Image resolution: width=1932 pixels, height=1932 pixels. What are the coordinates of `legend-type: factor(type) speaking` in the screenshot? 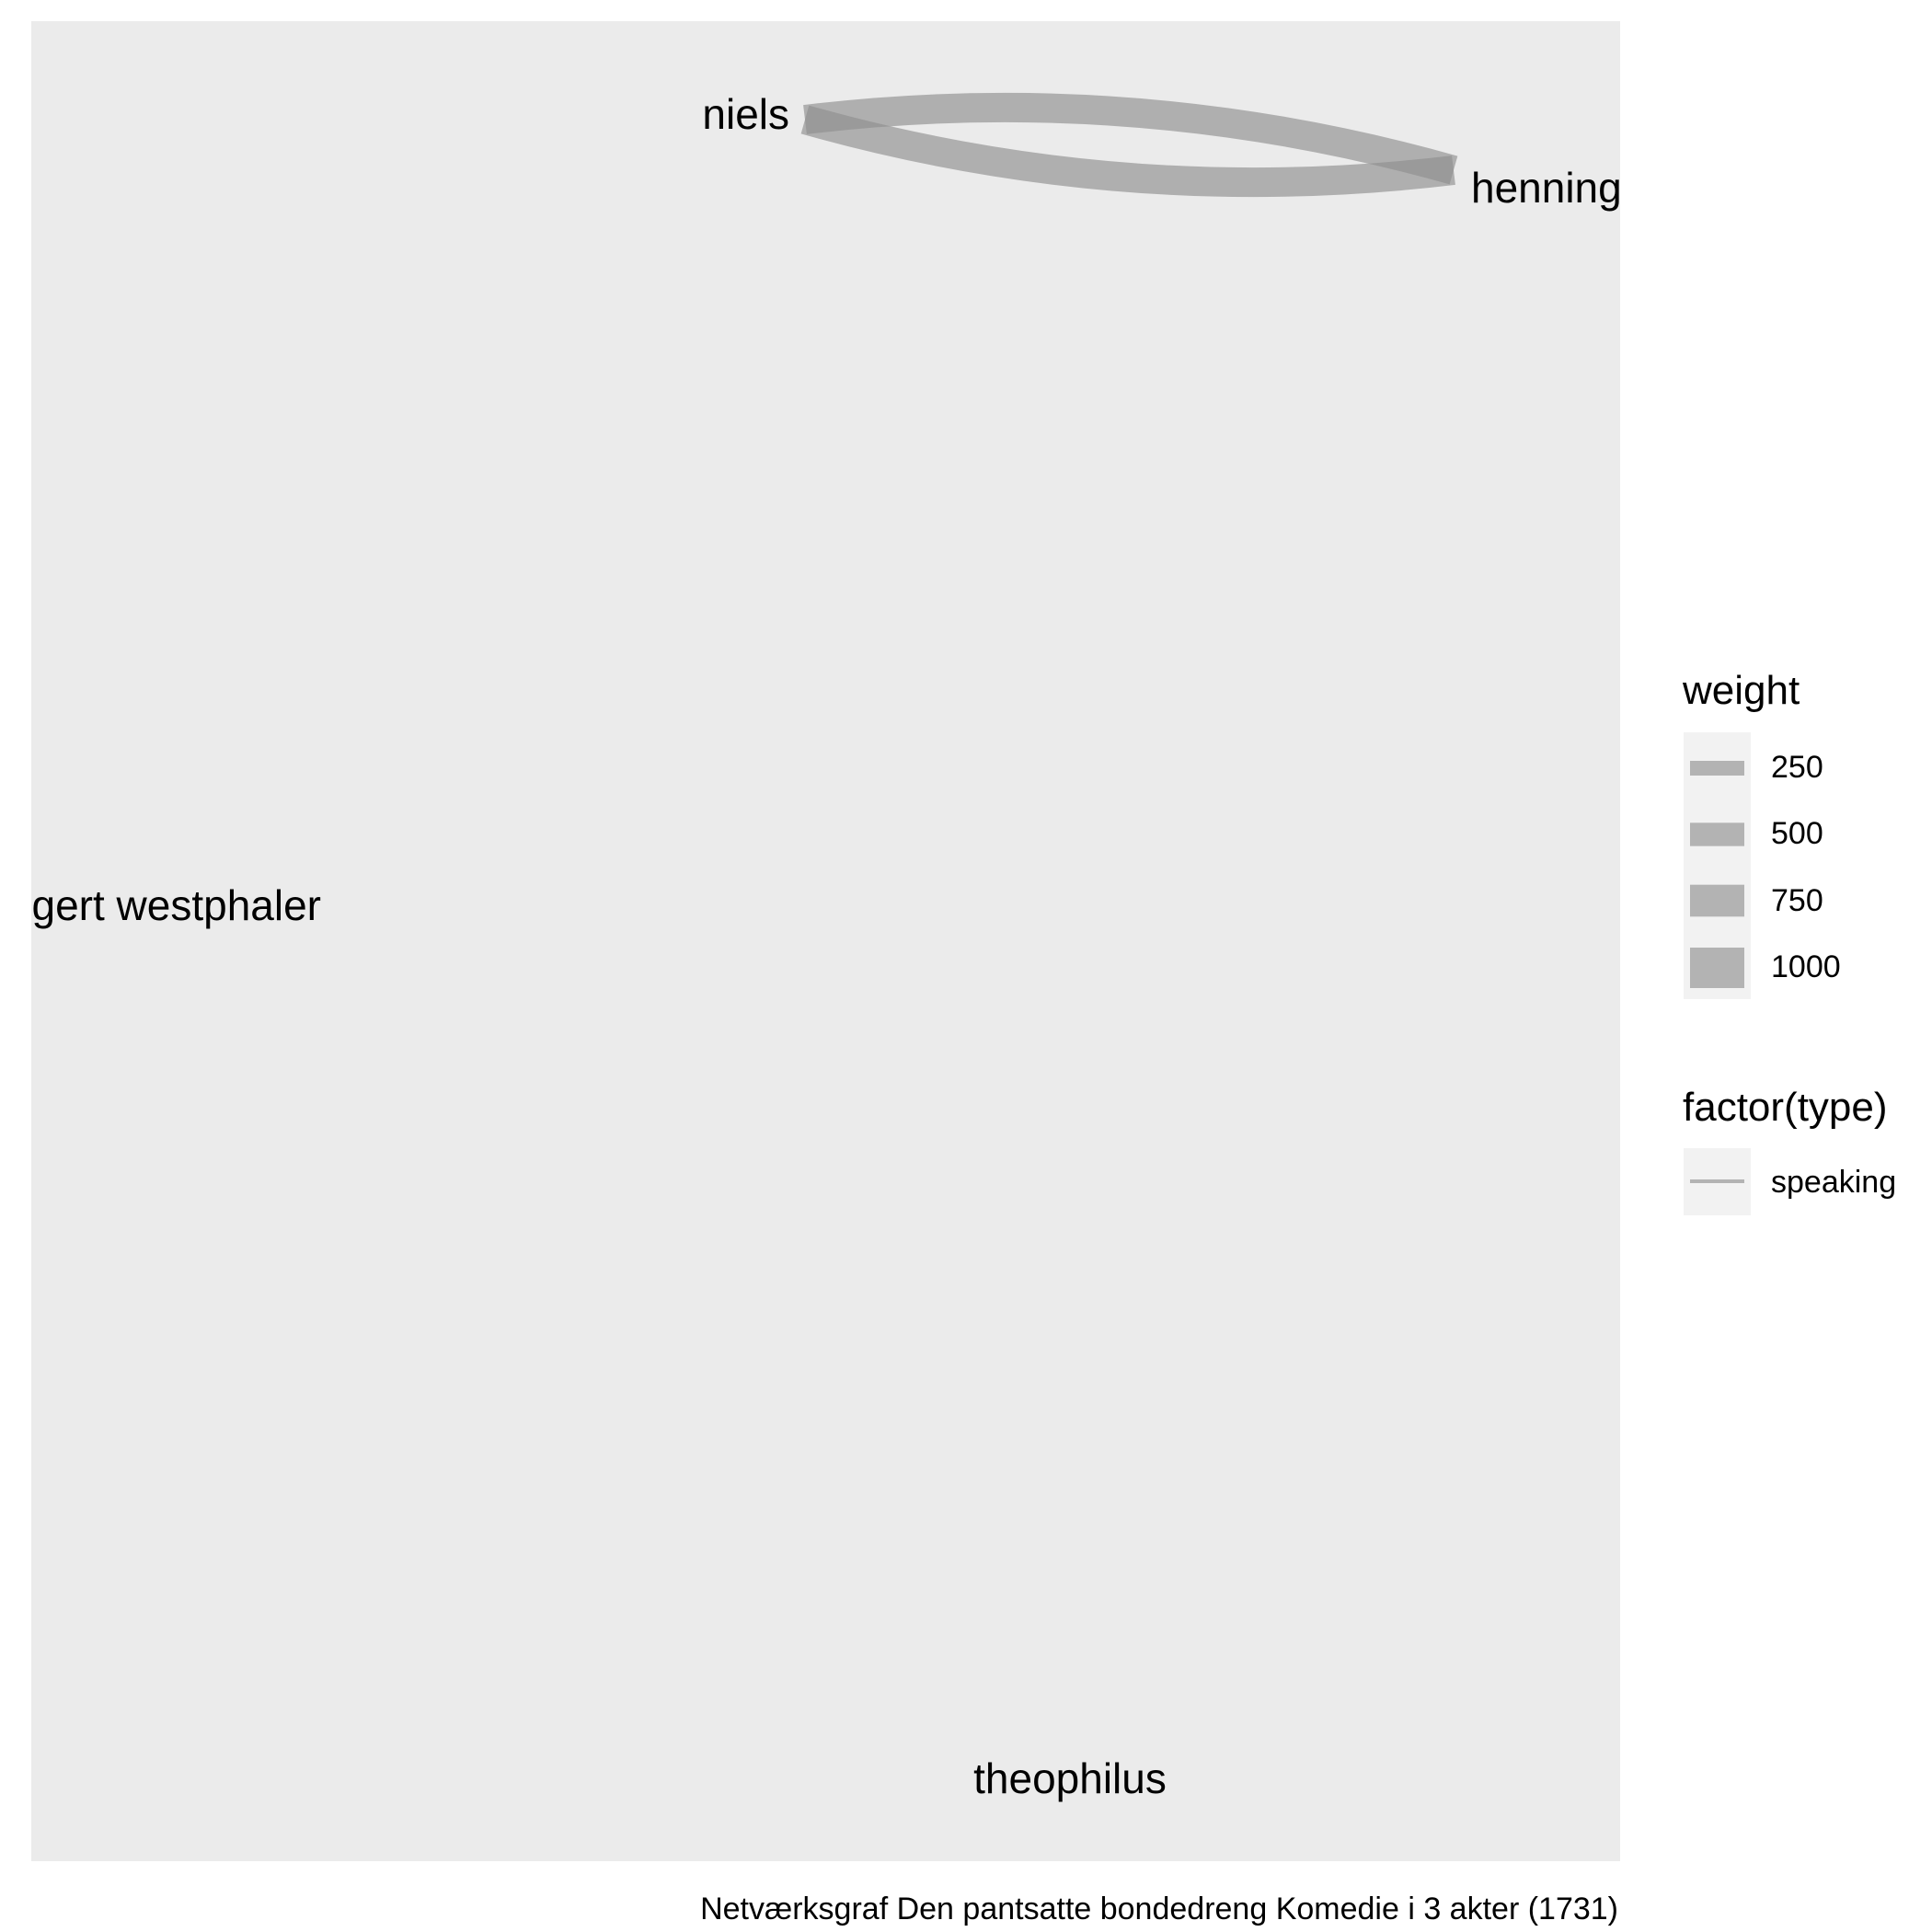 It's located at (1789, 1150).